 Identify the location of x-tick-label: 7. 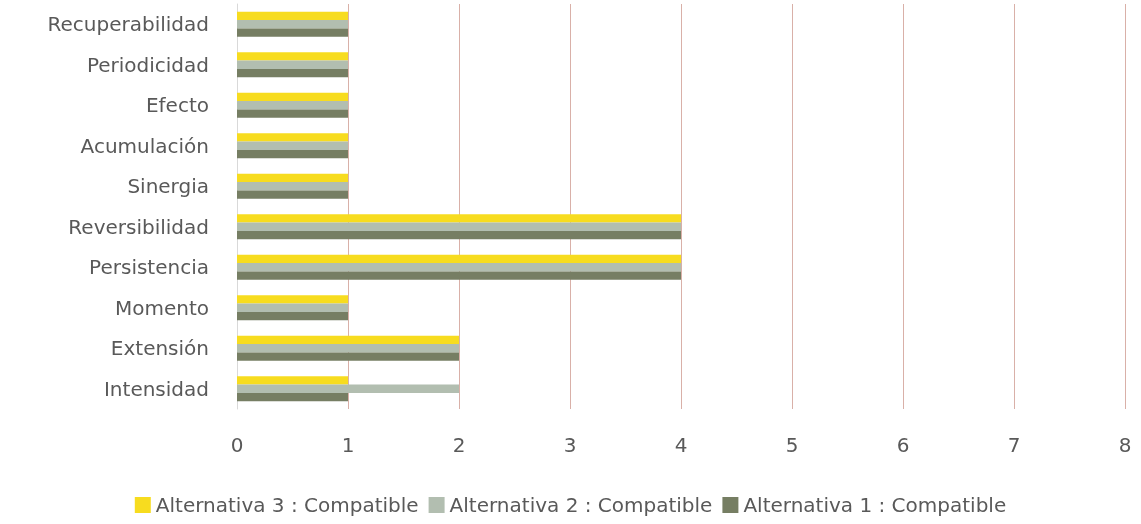
(1014, 445).